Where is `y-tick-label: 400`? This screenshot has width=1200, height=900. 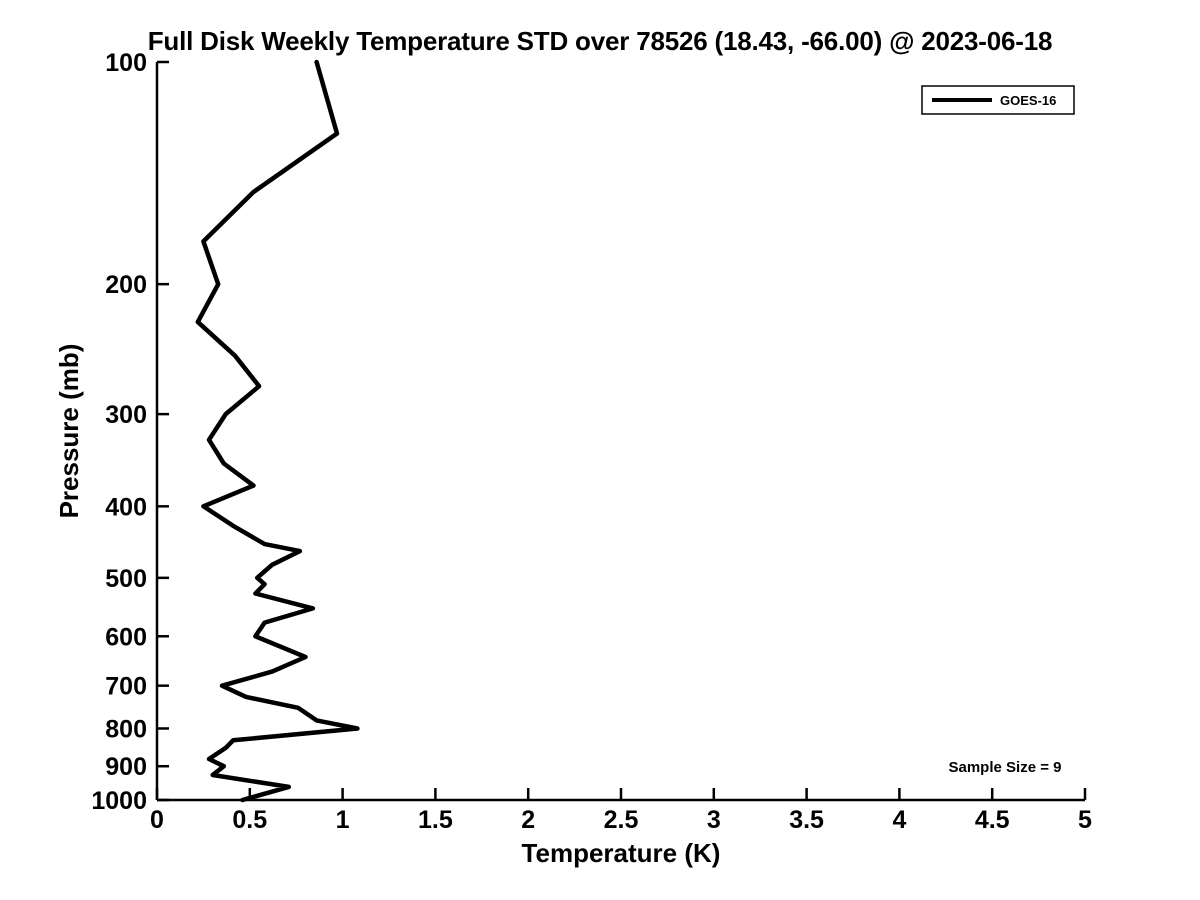
y-tick-label: 400 is located at coordinates (126, 507).